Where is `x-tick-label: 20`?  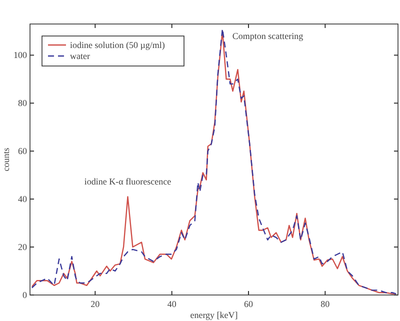 x-tick-label: 20 is located at coordinates (95, 304).